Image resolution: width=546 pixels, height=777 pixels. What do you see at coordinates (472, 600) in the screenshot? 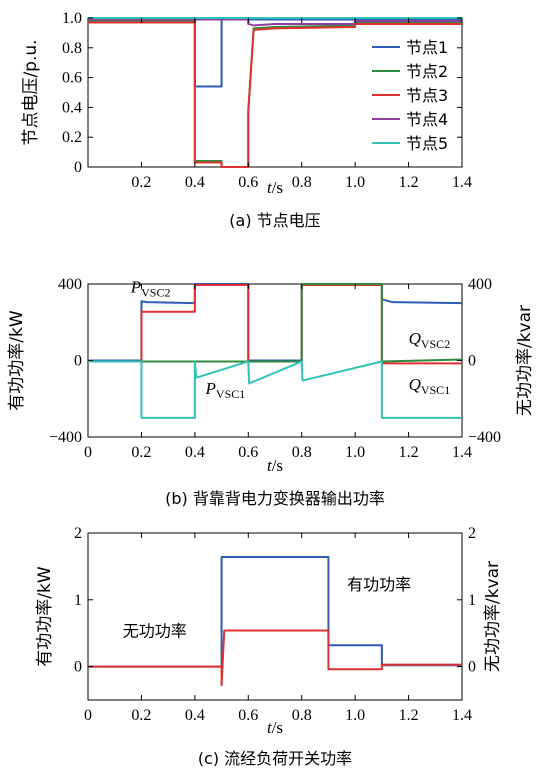
I see `y-tick-label-right: 1` at bounding box center [472, 600].